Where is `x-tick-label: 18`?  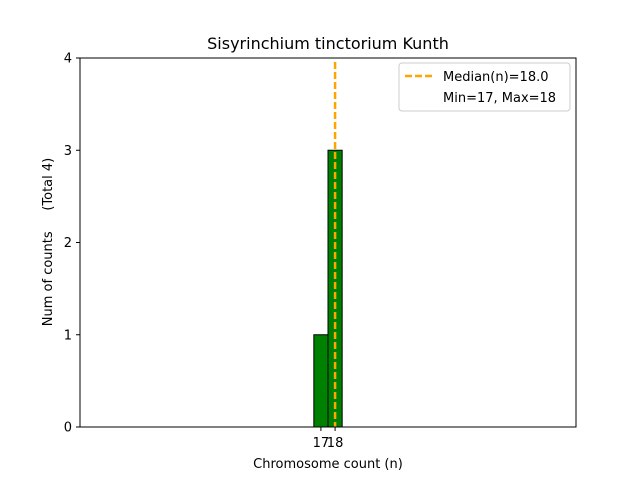 x-tick-label: 18 is located at coordinates (335, 443).